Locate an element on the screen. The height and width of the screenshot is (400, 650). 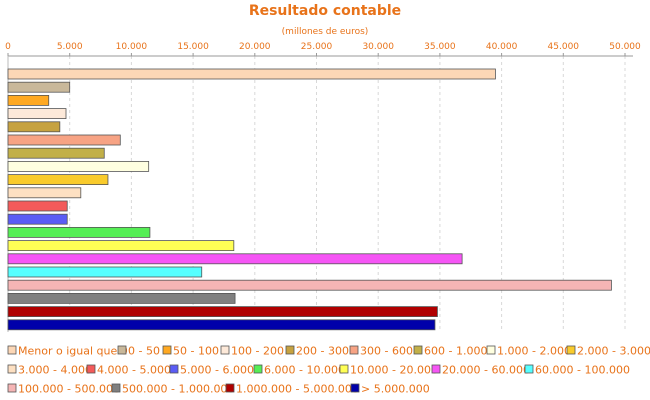
legend-label: 3.000 - 4.000 is located at coordinates (55, 370).